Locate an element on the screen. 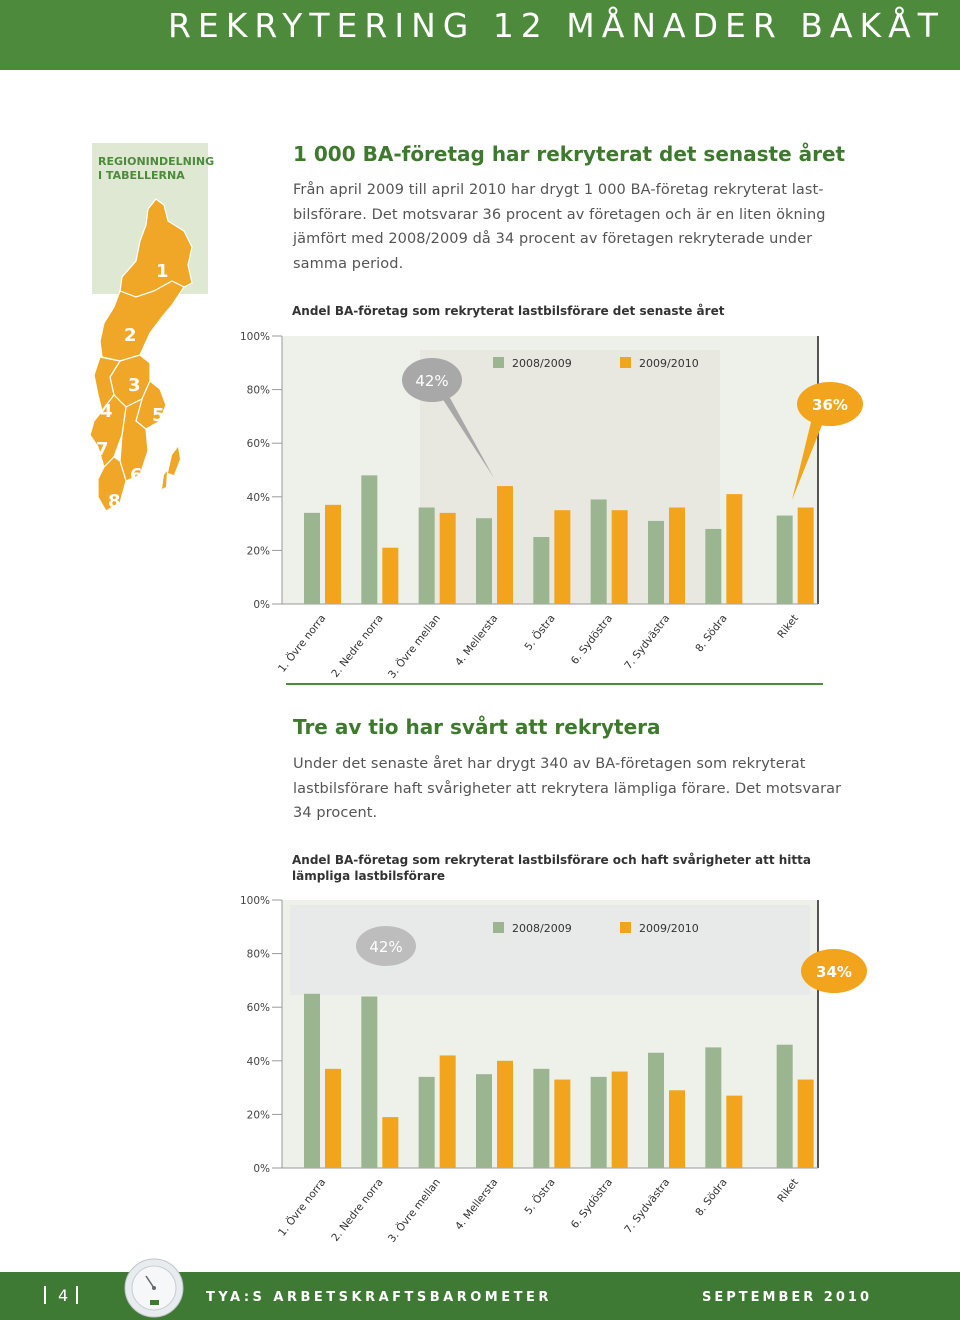  map-label-7: 7 is located at coordinates (102, 449).